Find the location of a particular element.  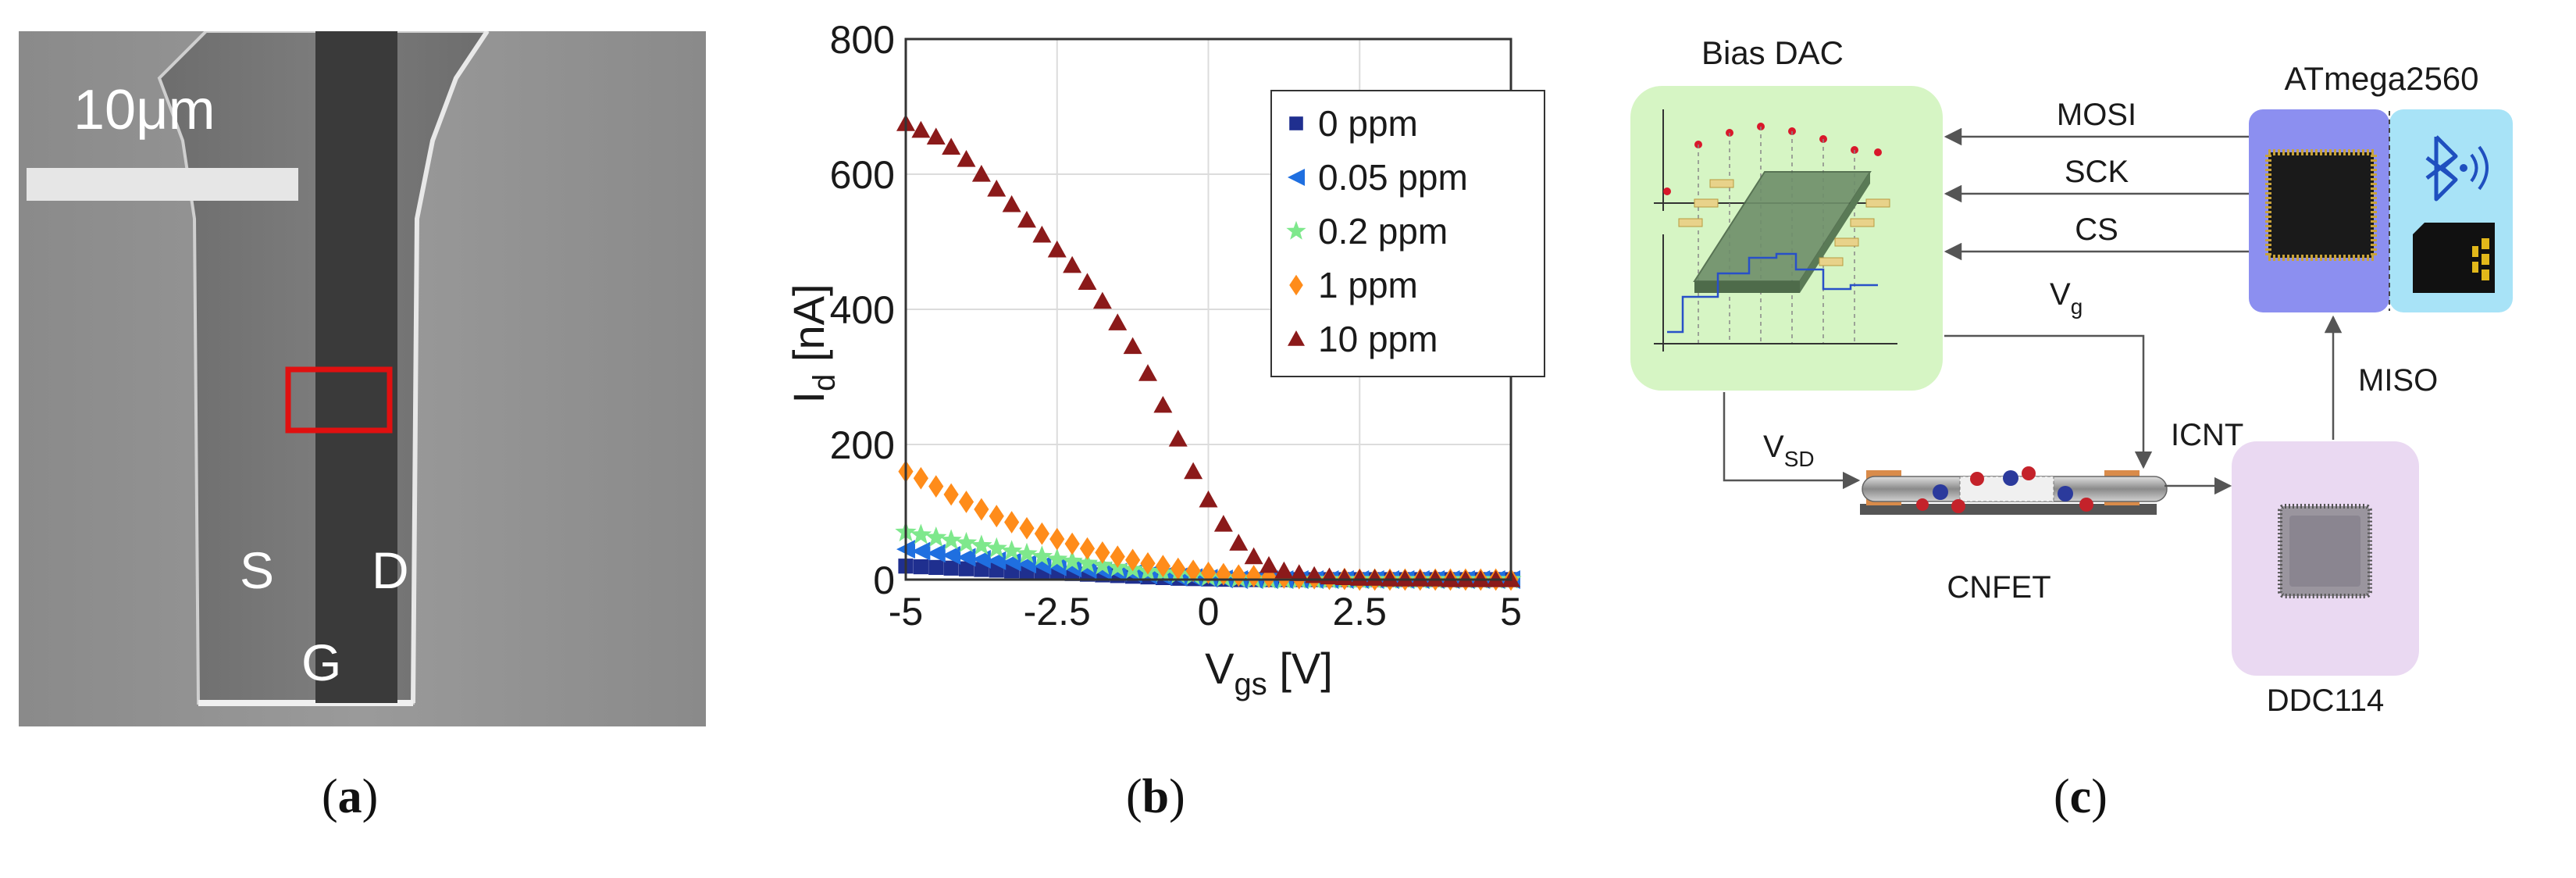

electrode-edge-right is located at coordinates (451, 367).